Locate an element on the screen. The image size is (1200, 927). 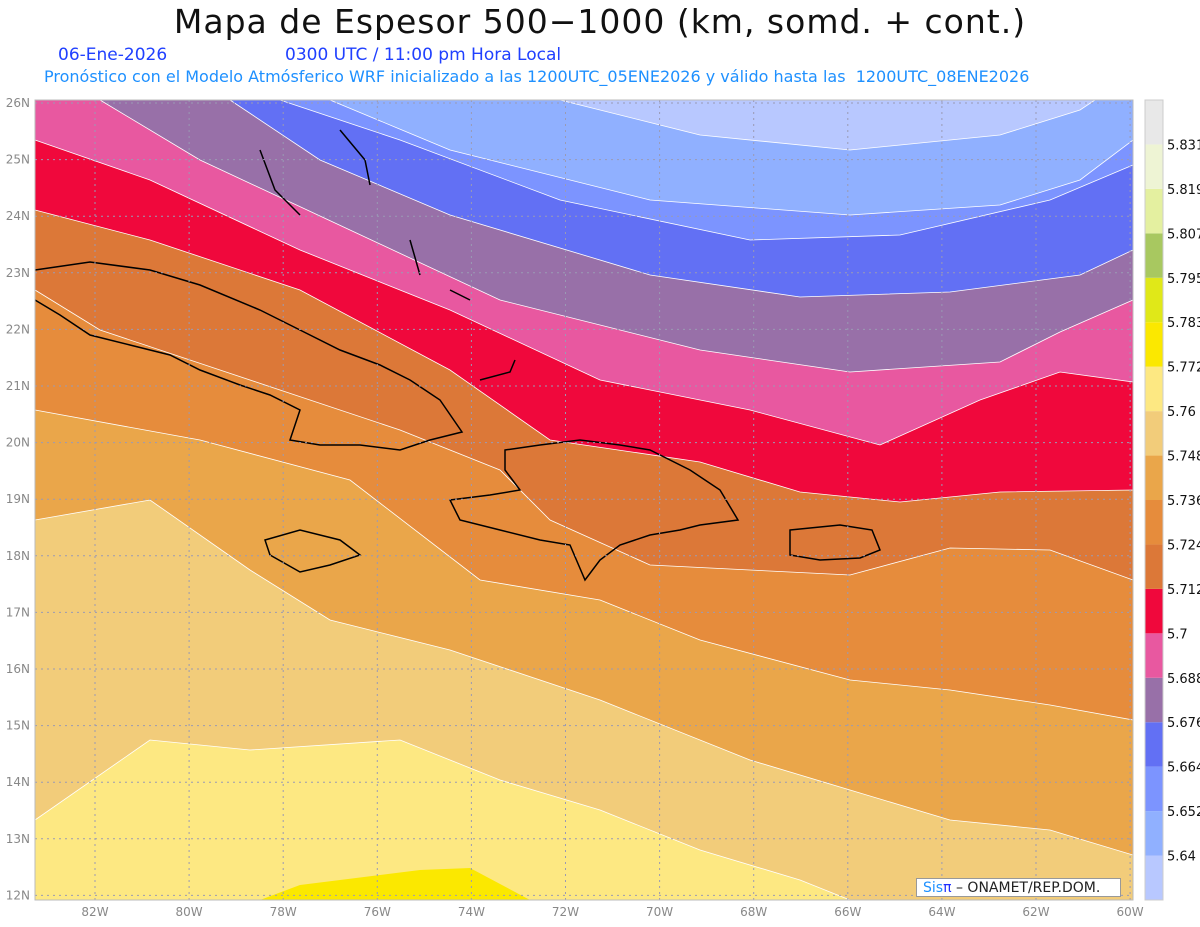
colorbar-label: 5.7 is located at coordinates (1177, 634).